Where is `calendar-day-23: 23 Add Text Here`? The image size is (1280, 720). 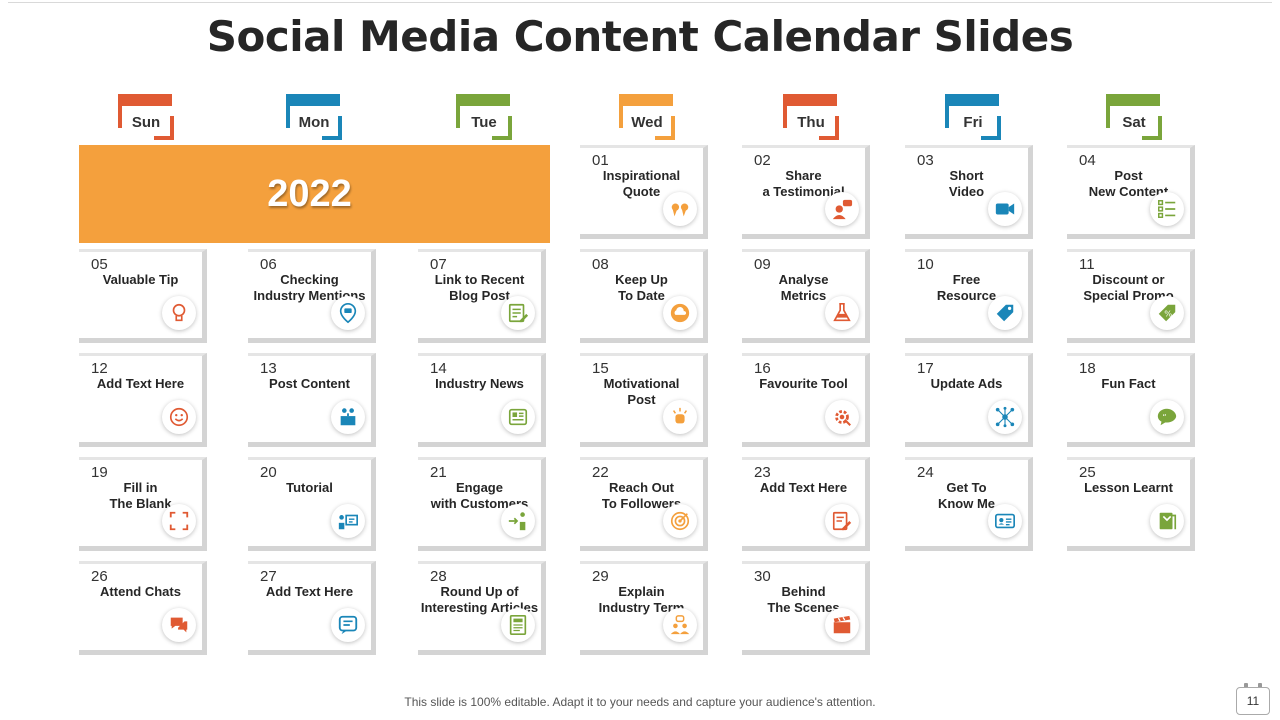 calendar-day-23: 23 Add Text Here is located at coordinates (806, 504).